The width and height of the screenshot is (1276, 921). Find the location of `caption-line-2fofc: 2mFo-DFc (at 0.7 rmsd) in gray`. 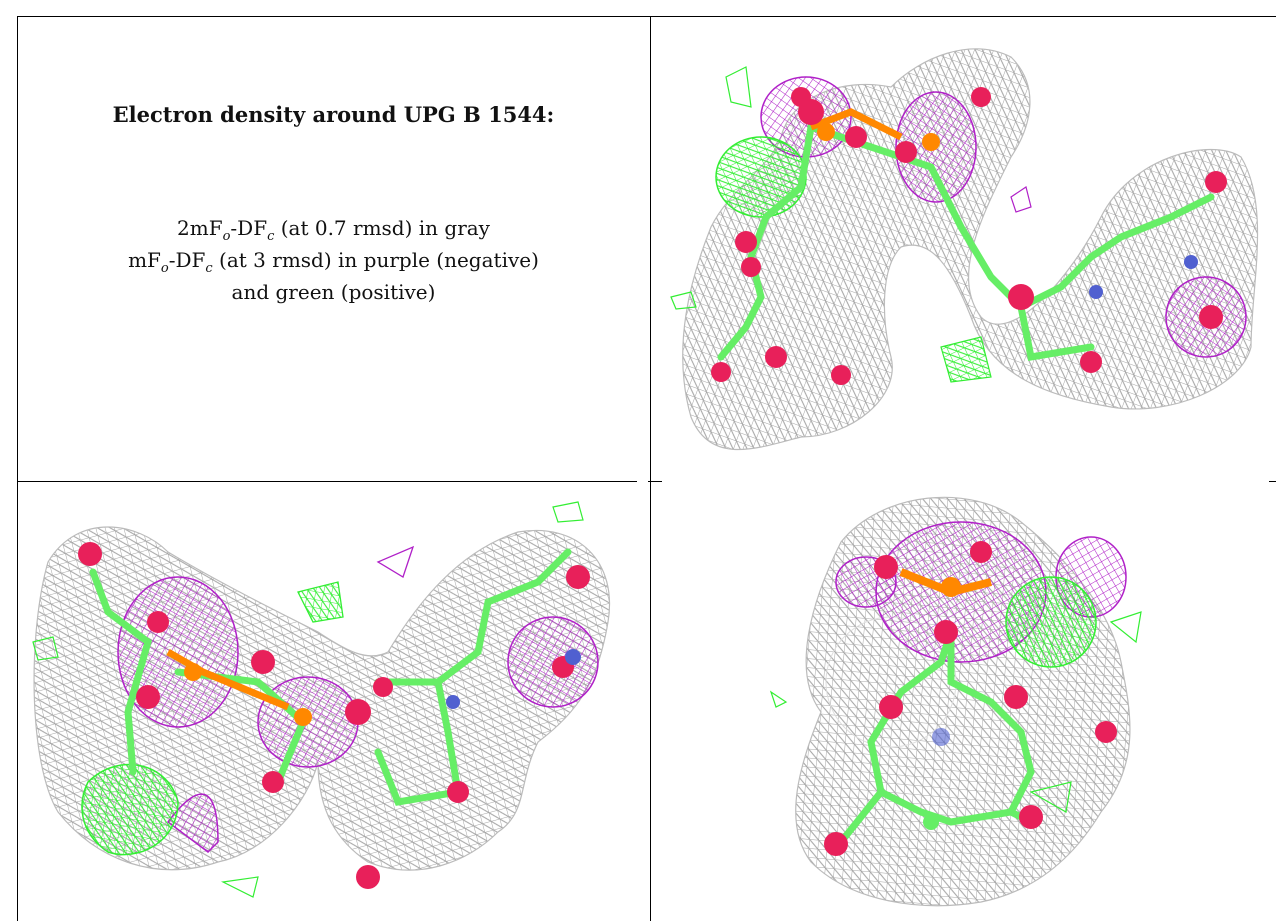

caption-line-2fofc: 2mFo-DFc (at 0.7 rmsd) in gray is located at coordinates (333, 230).